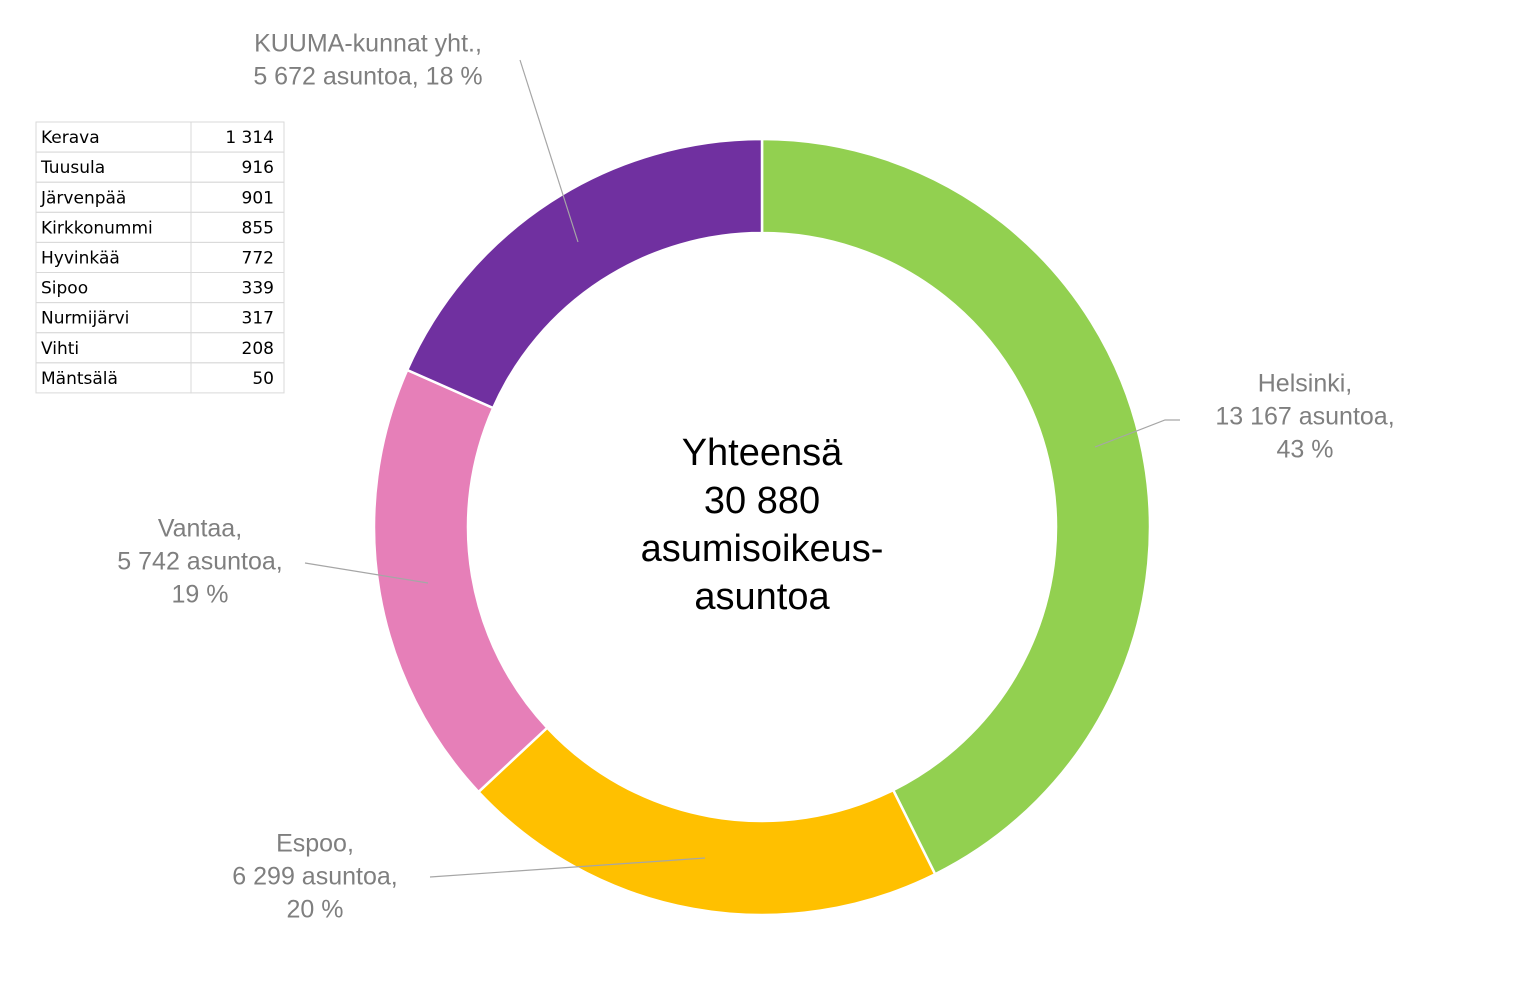 The image size is (1524, 995). What do you see at coordinates (237, 378) in the screenshot?
I see `table-cell` at bounding box center [237, 378].